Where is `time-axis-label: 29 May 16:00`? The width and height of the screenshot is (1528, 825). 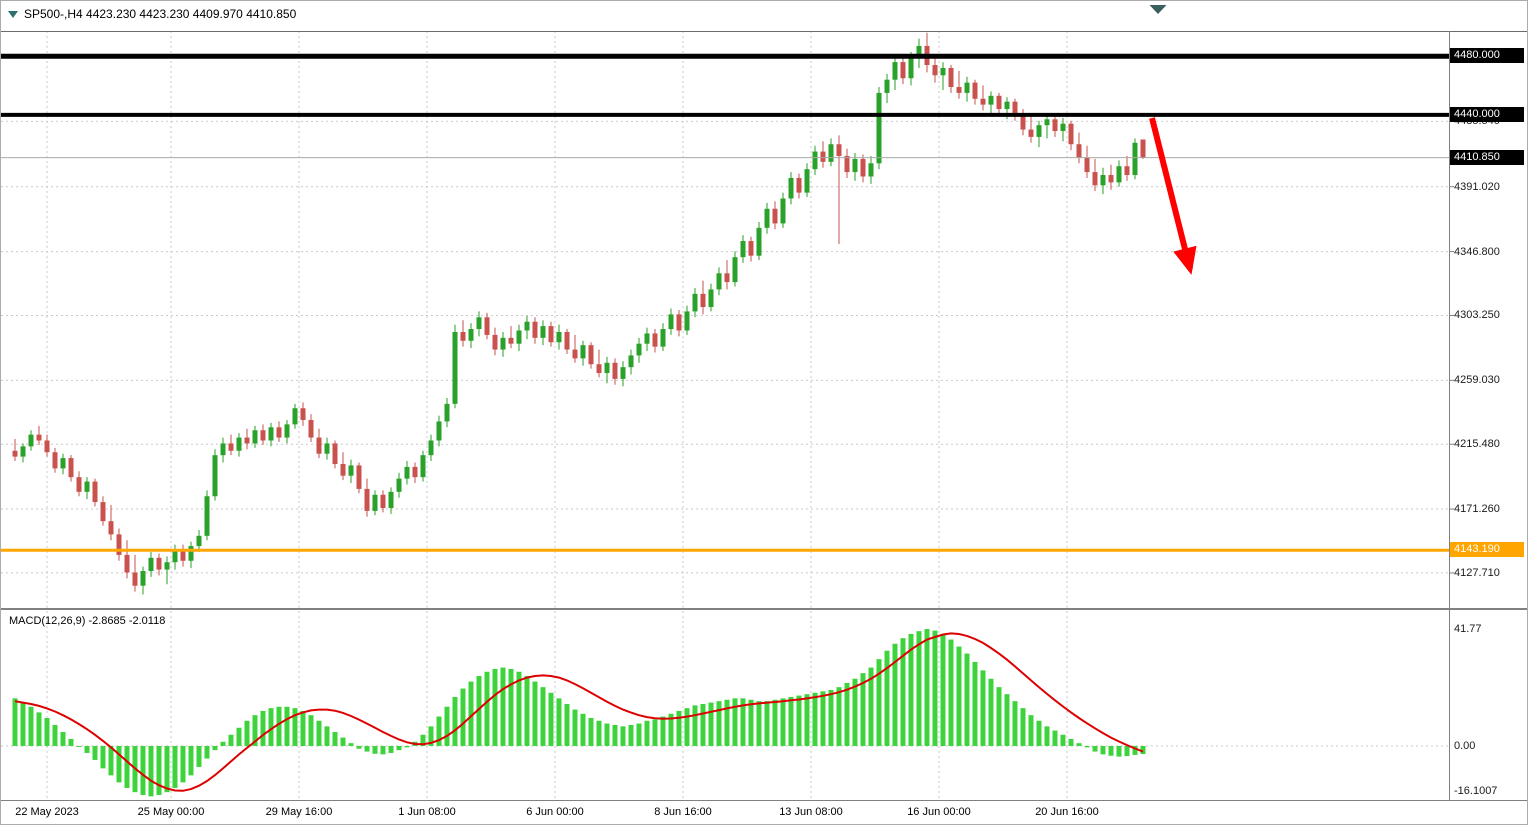
time-axis-label: 29 May 16:00 is located at coordinates (299, 812).